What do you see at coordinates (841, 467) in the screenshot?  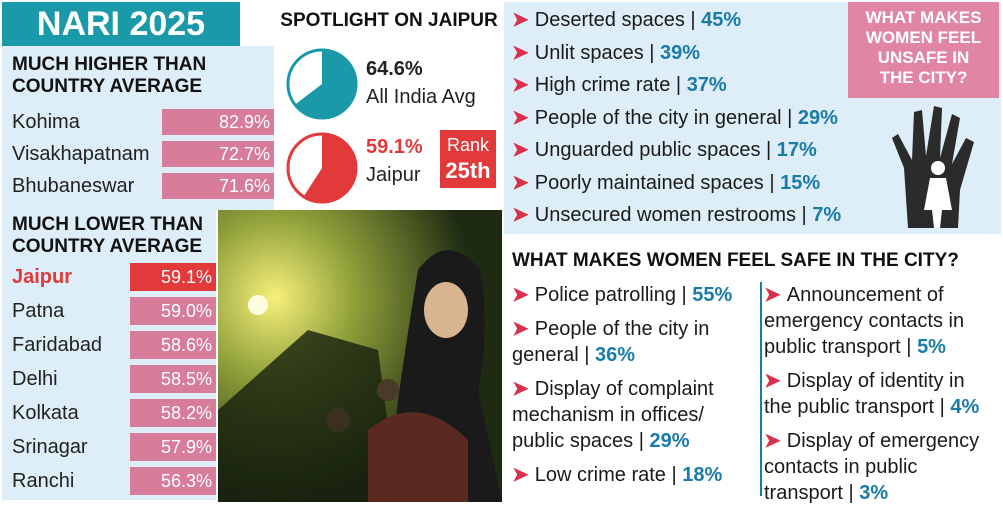 I see `safe-item-text: contacts in public` at bounding box center [841, 467].